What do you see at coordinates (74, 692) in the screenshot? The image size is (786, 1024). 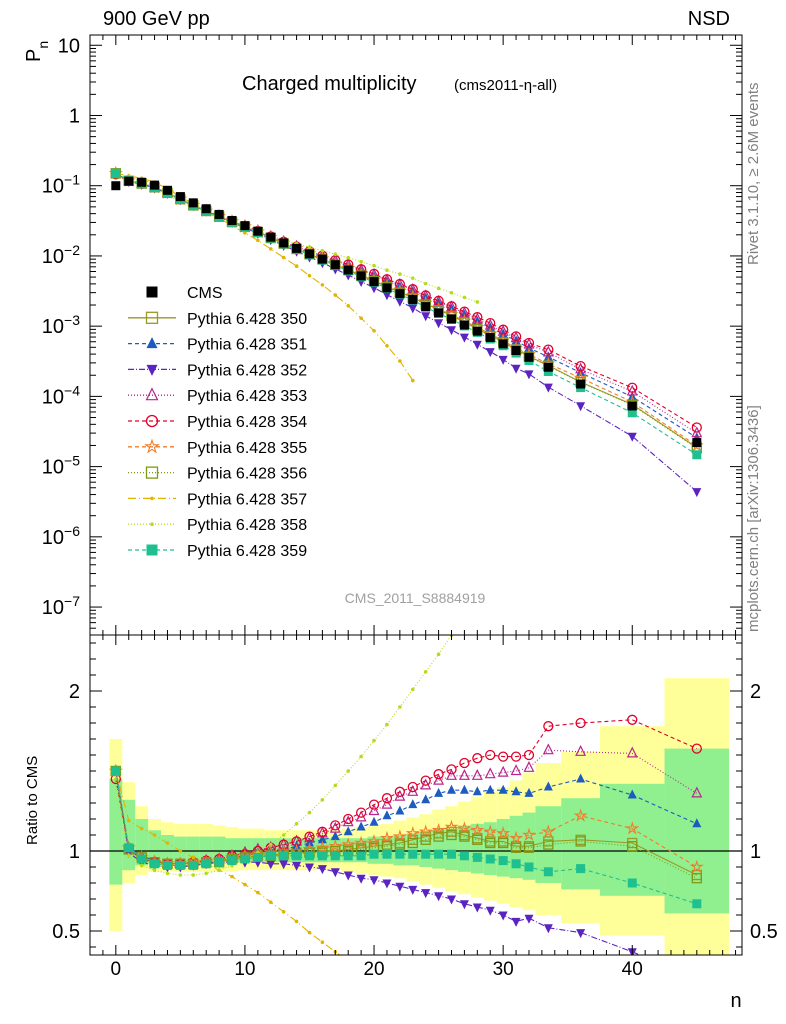 I see `ratio-y-tick-label: 2` at bounding box center [74, 692].